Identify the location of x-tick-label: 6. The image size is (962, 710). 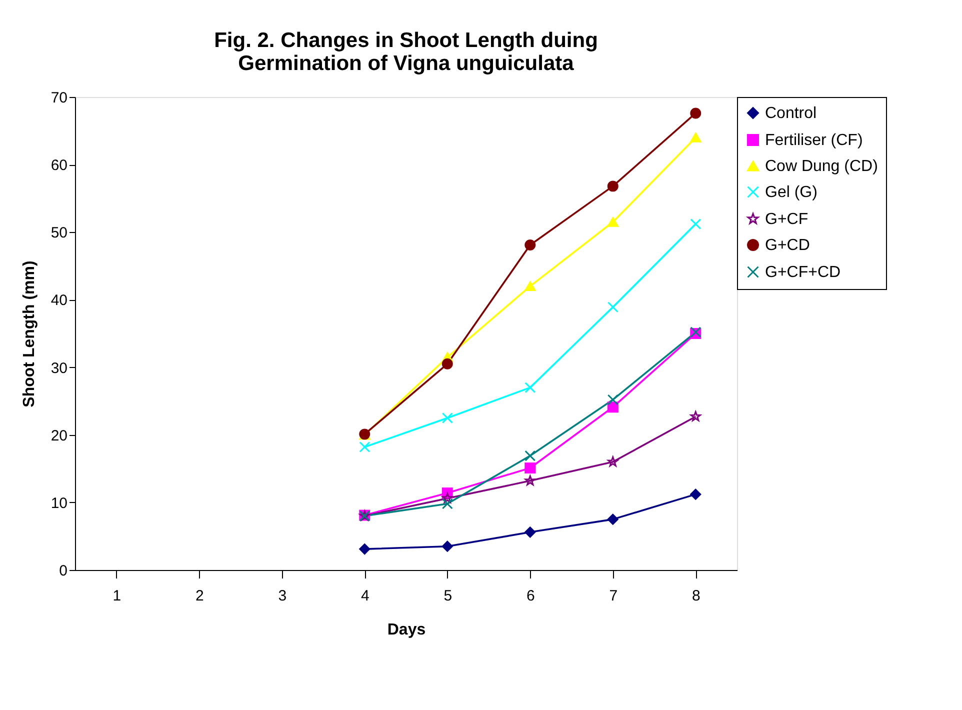
(530, 596).